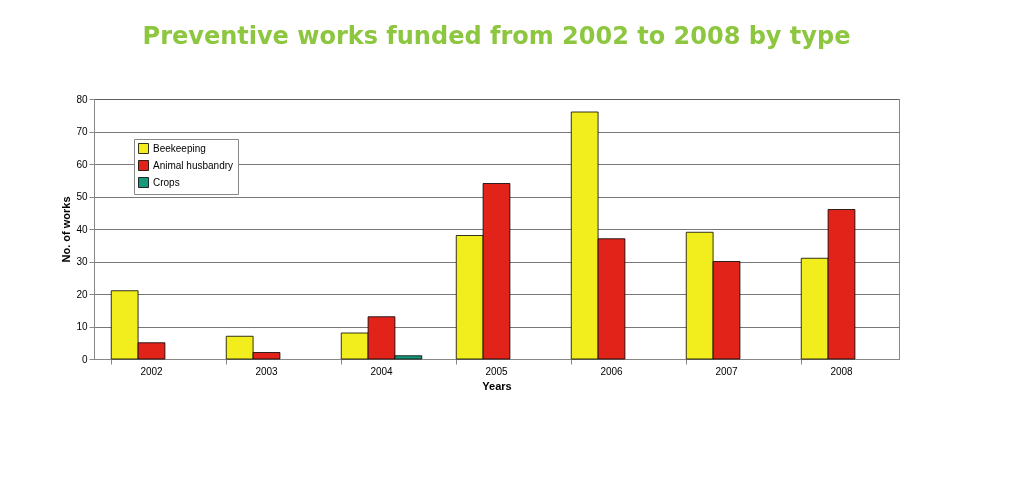 The height and width of the screenshot is (482, 1027). Describe the element at coordinates (82, 164) in the screenshot. I see `y-tick-label: 60` at that location.